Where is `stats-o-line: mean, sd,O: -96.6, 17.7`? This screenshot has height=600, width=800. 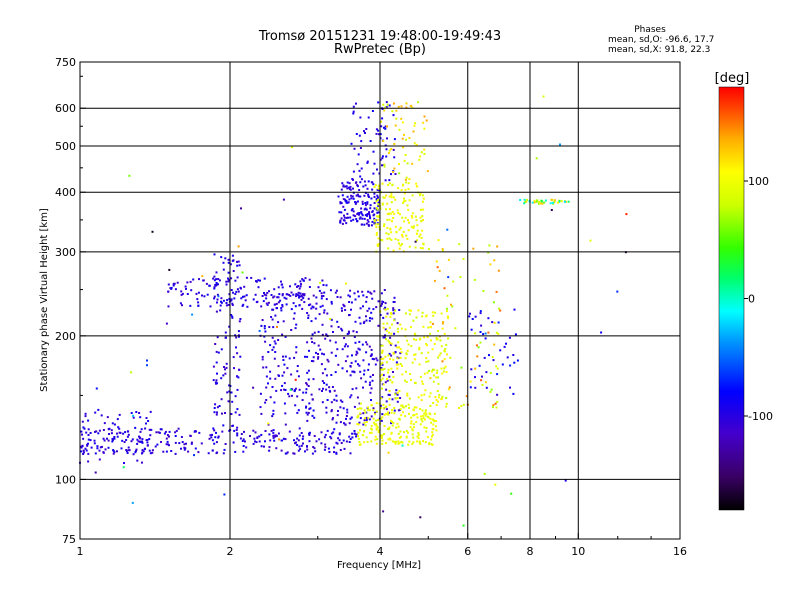 stats-o-line: mean, sd,O: -96.6, 17.7 is located at coordinates (661, 40).